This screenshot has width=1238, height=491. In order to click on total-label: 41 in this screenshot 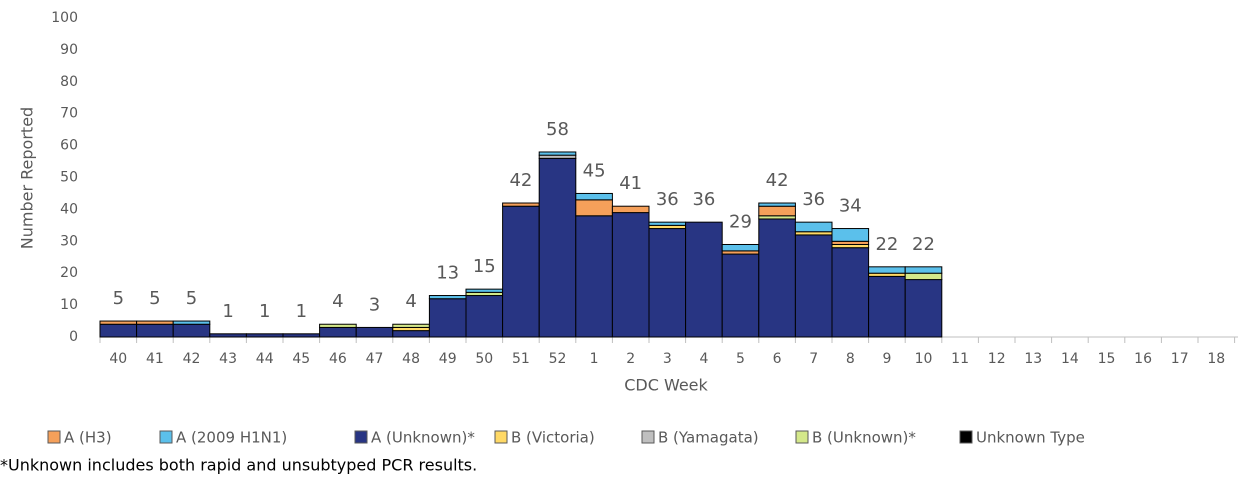, I will do `click(630, 183)`.